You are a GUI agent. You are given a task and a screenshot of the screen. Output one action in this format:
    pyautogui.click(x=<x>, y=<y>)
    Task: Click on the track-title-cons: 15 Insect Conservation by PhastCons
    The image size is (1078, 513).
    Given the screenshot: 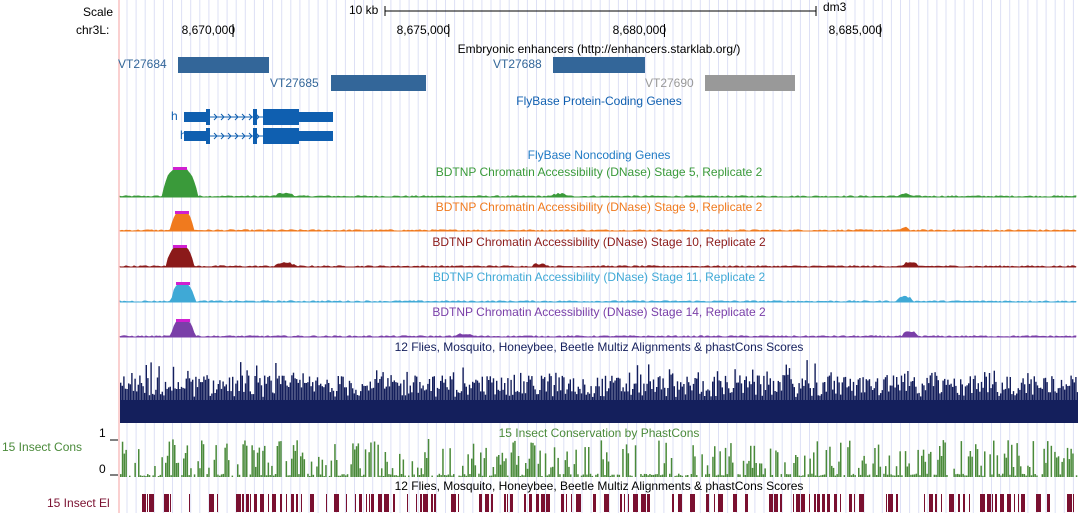 What is the action you would take?
    pyautogui.click(x=599, y=433)
    